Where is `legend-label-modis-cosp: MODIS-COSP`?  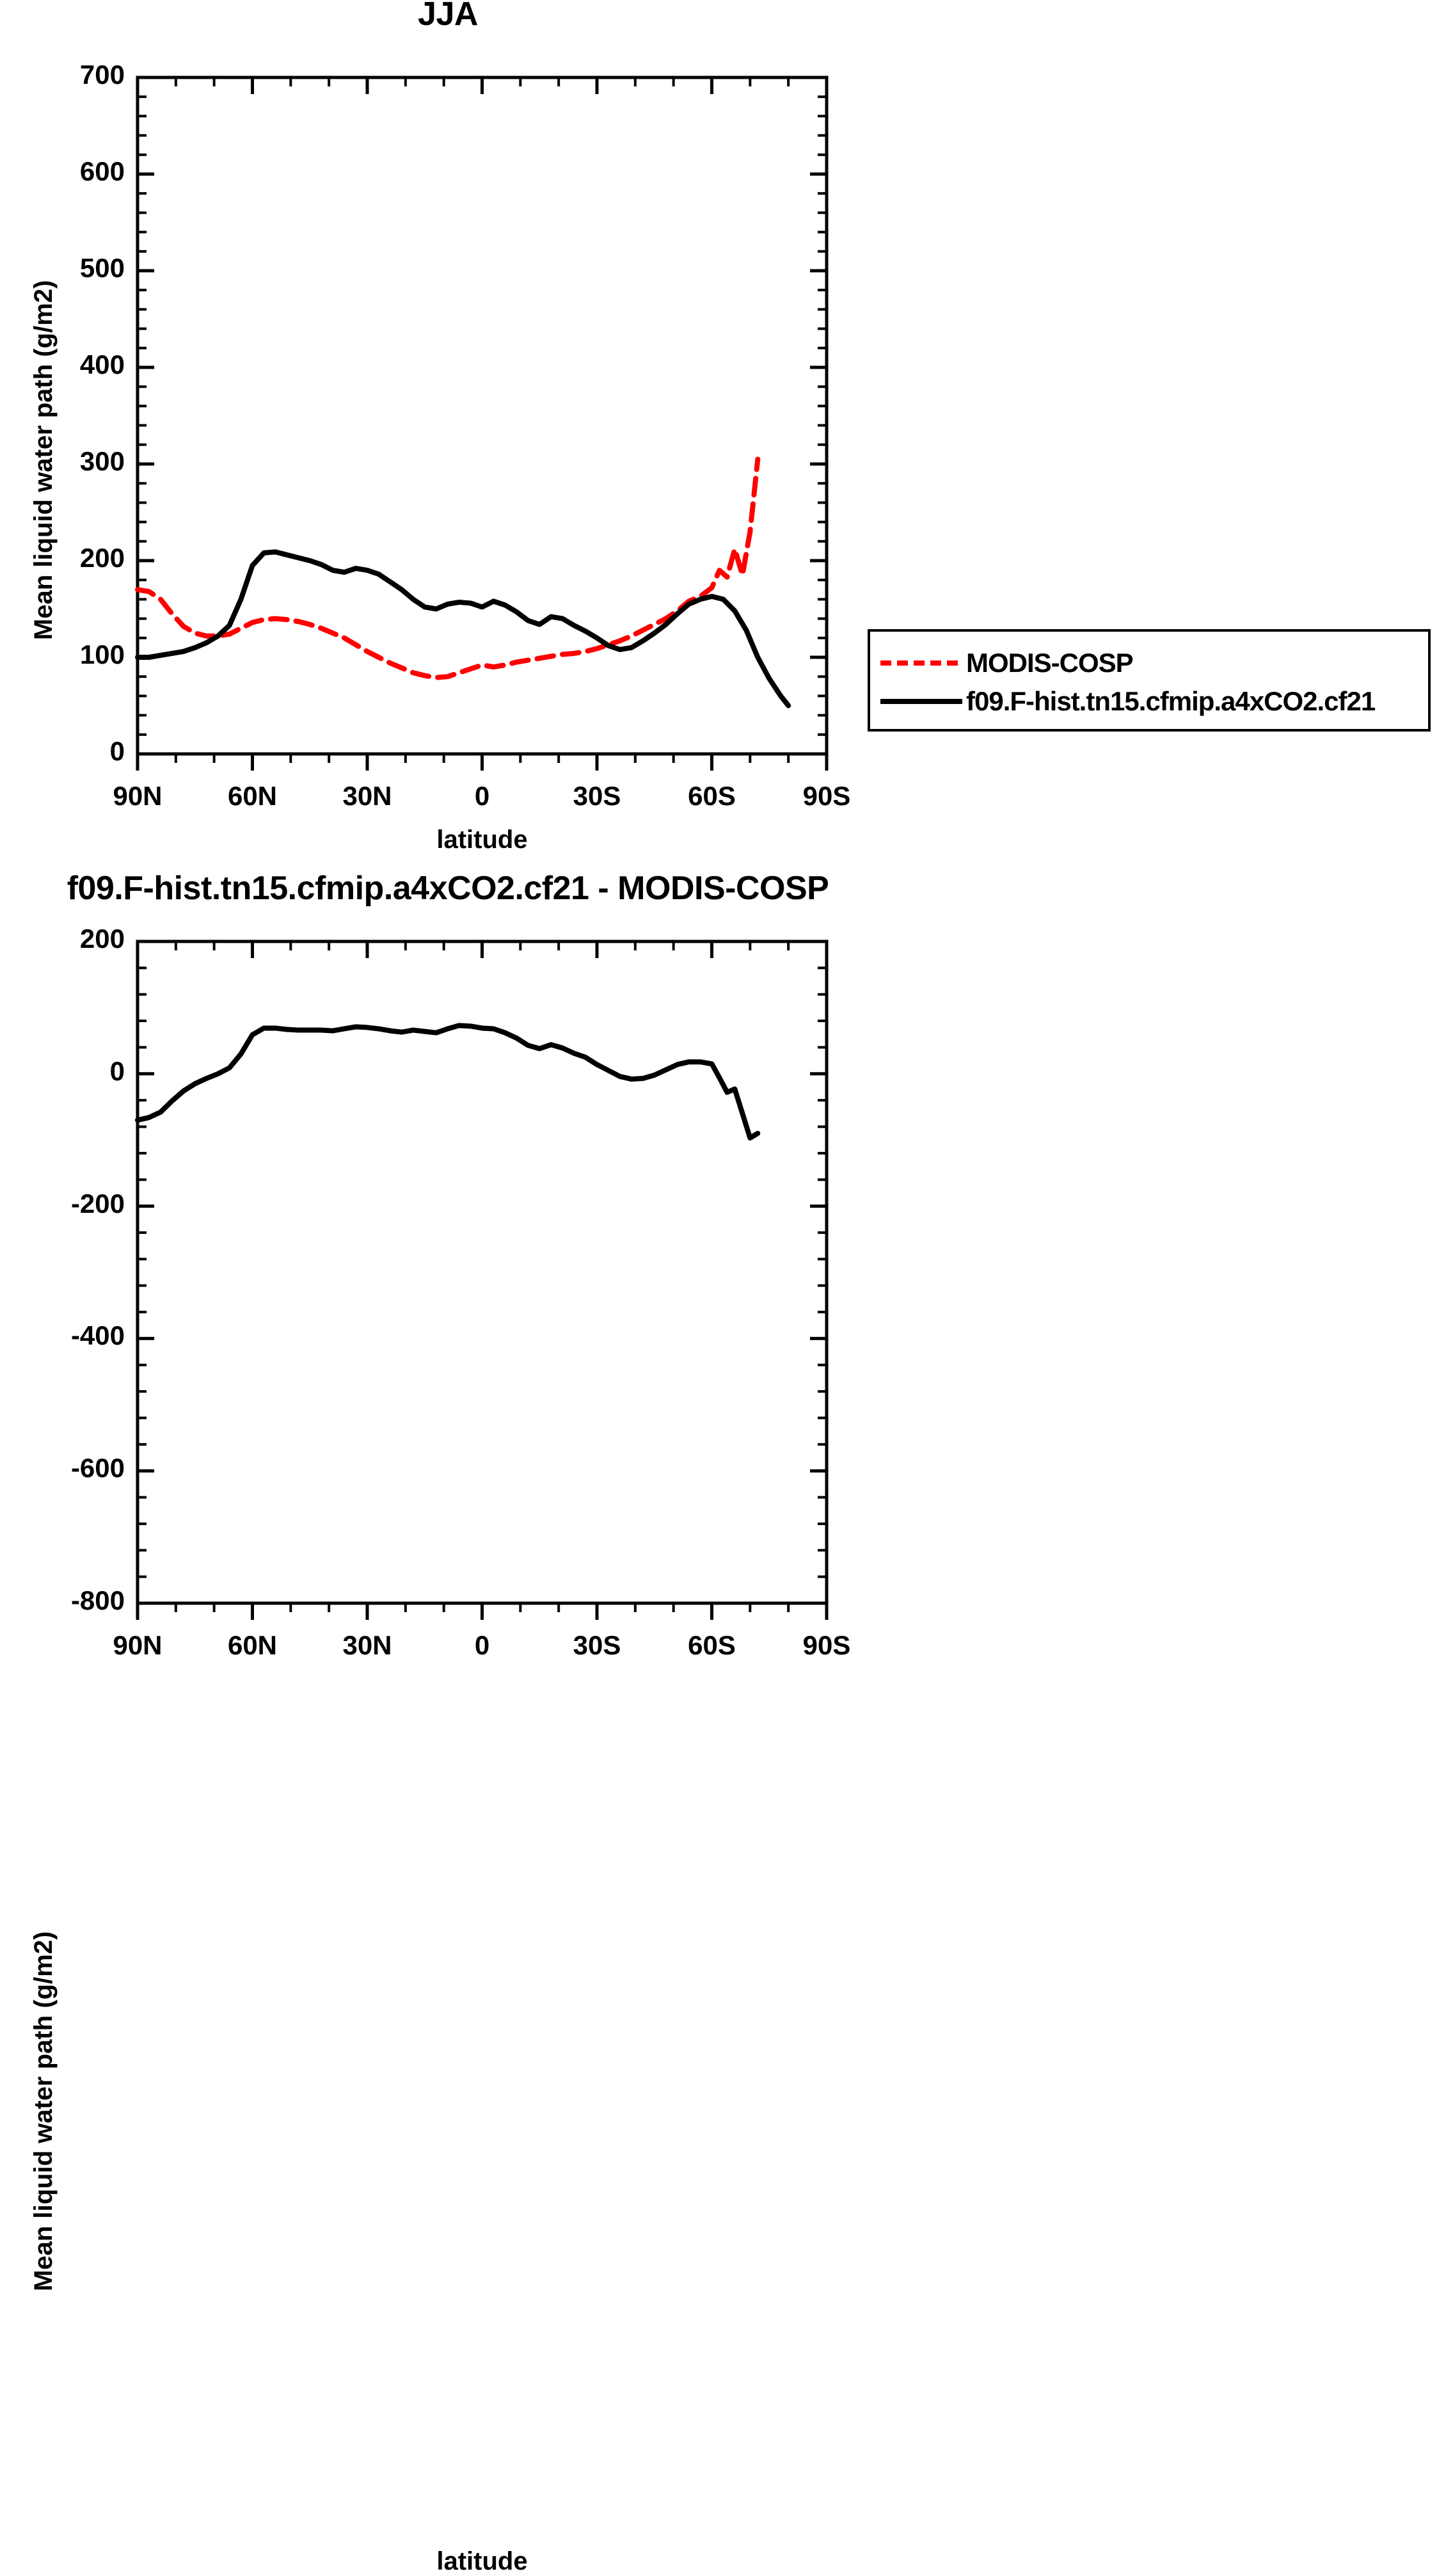 legend-label-modis-cosp: MODIS-COSP is located at coordinates (1050, 663).